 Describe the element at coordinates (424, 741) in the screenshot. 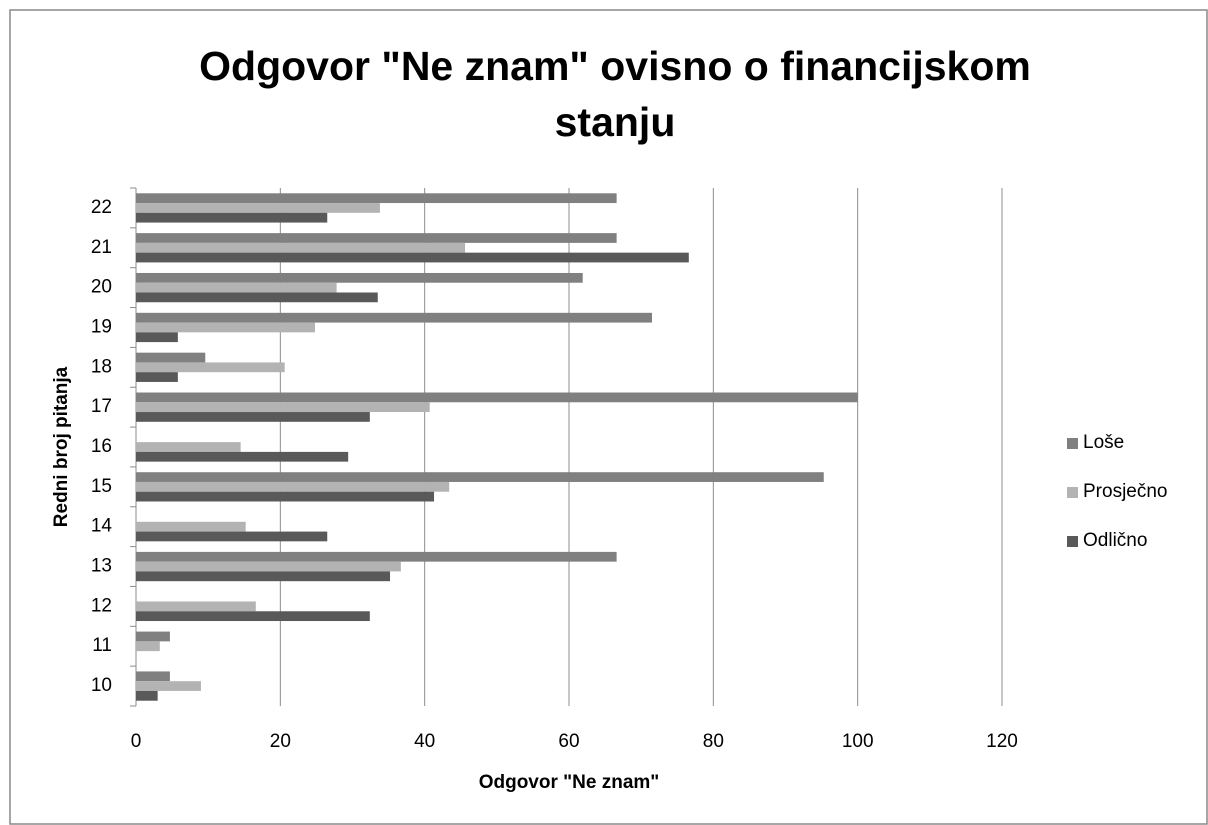

I see `x-tick-label: 40` at that location.